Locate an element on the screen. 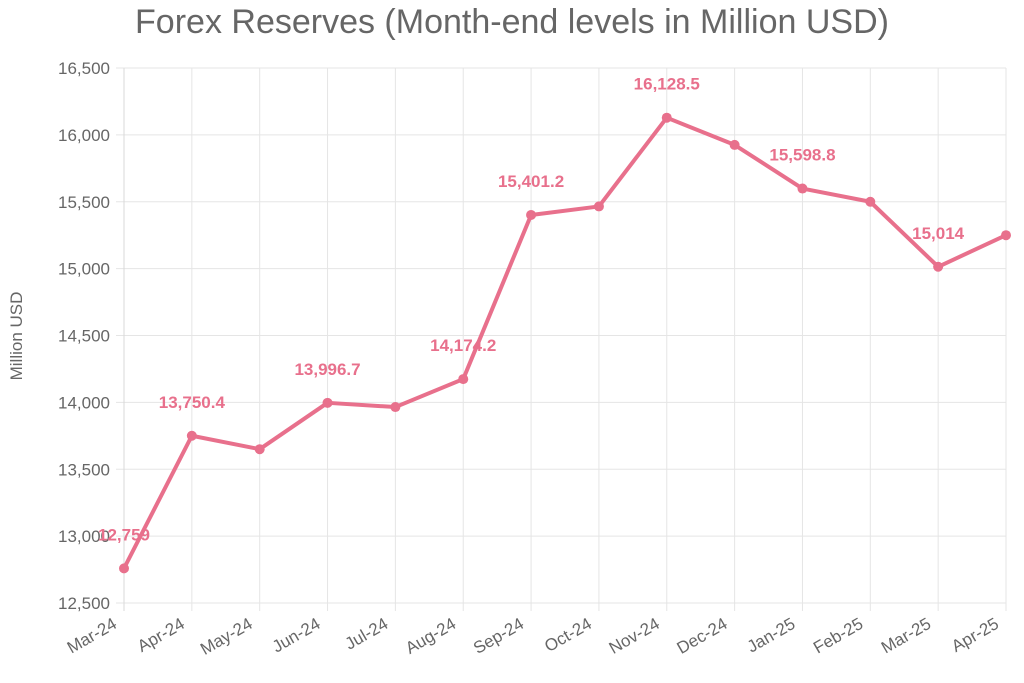 This screenshot has width=1024, height=683. data-label: 15,014 is located at coordinates (938, 233).